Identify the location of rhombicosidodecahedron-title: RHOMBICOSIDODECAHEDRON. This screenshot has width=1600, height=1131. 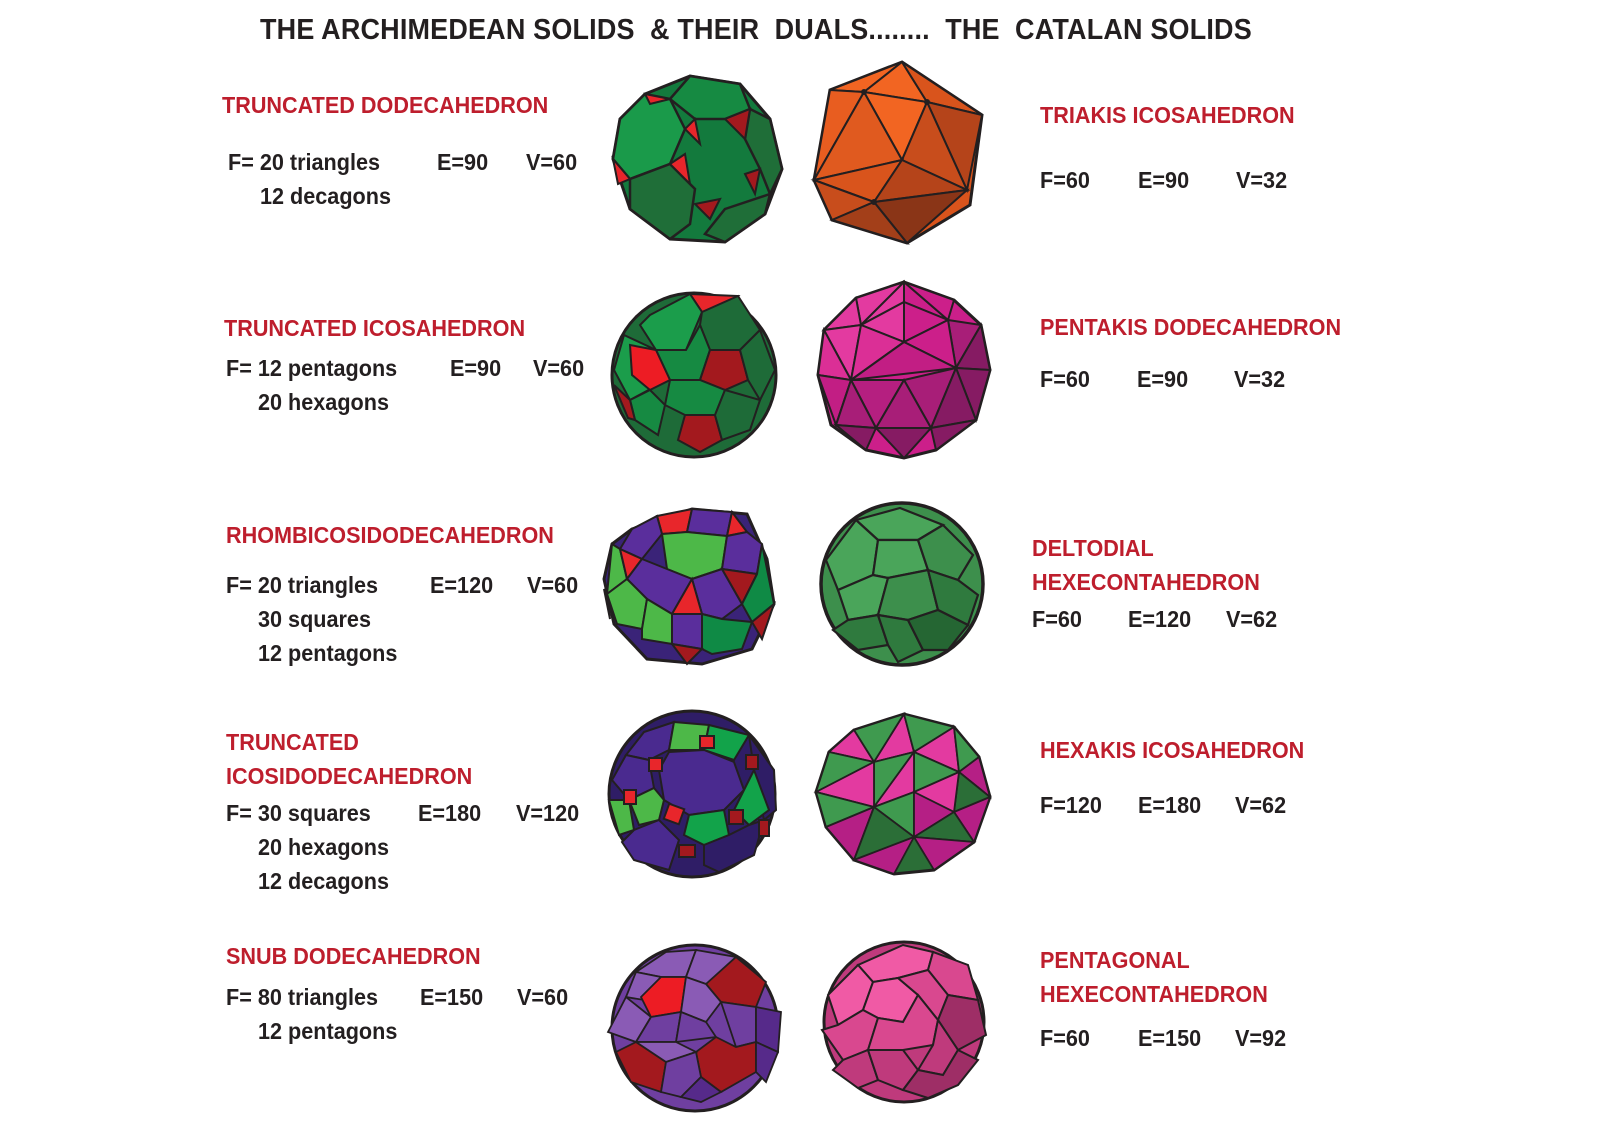
(390, 535).